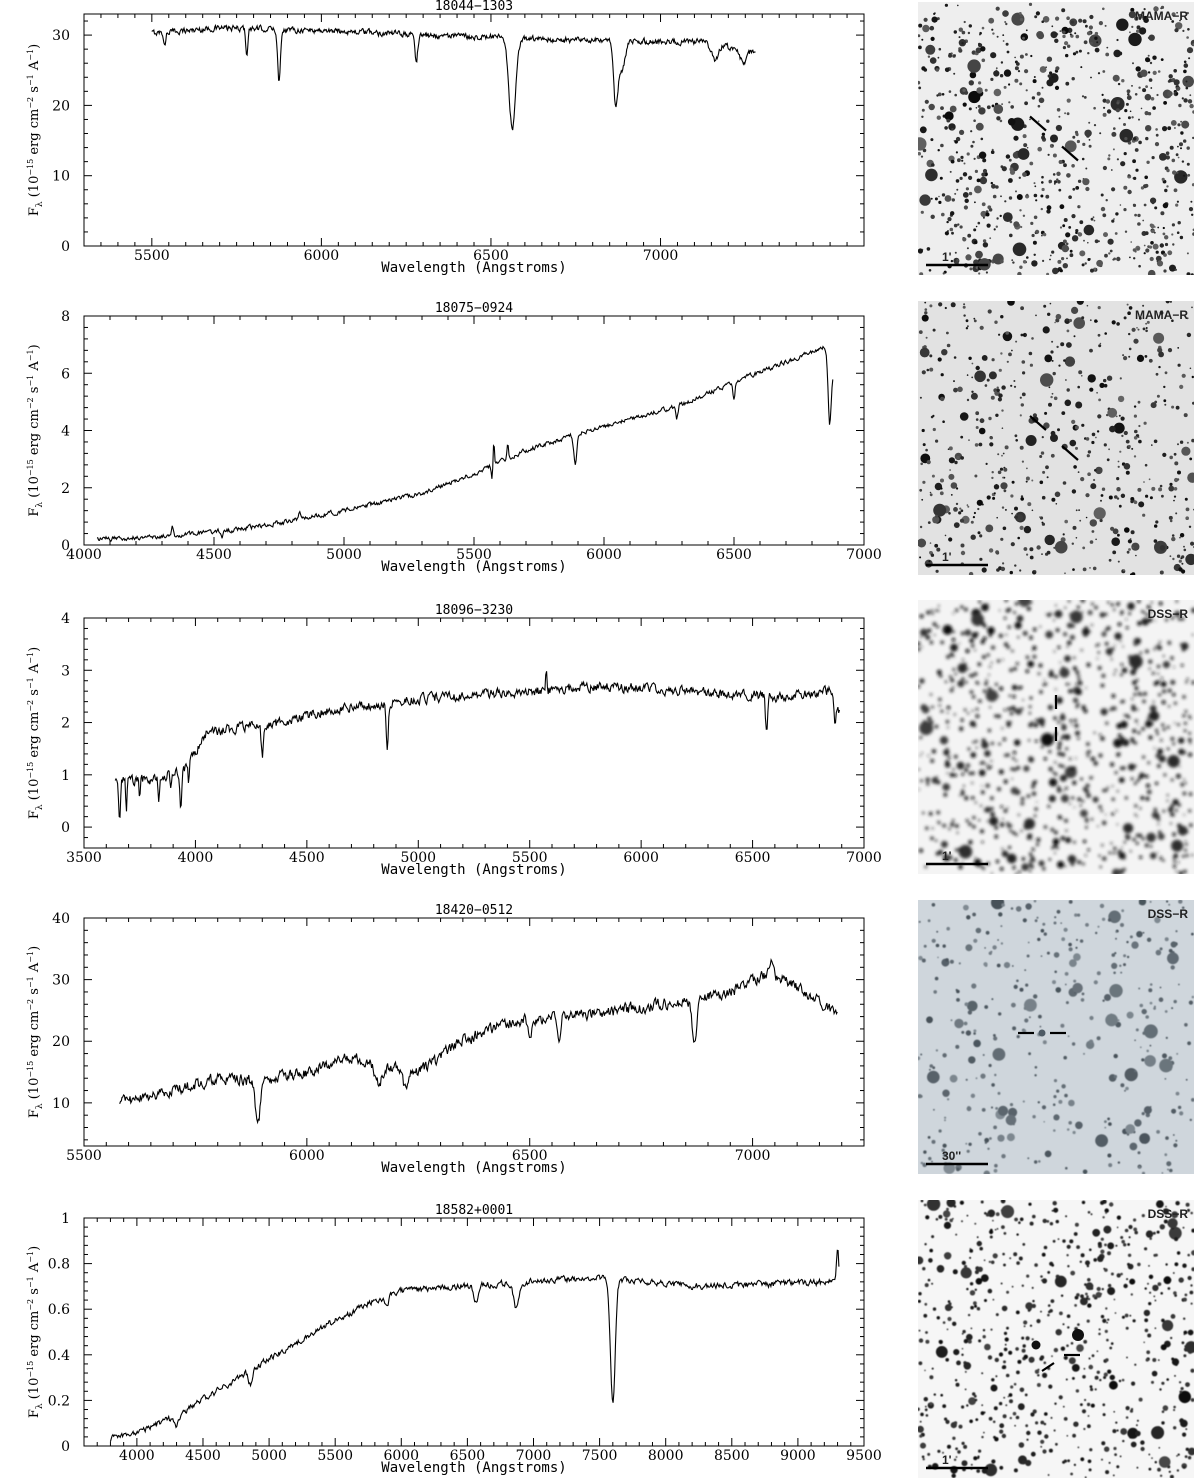  Describe the element at coordinates (1056, 438) in the screenshot. I see `finding-chart-2: MAMA−R1'` at that location.